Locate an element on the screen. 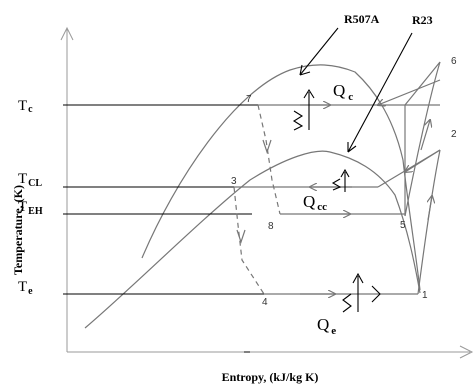 Image resolution: width=475 pixels, height=390 pixels. qe-heat-arrow is located at coordinates (358, 292).